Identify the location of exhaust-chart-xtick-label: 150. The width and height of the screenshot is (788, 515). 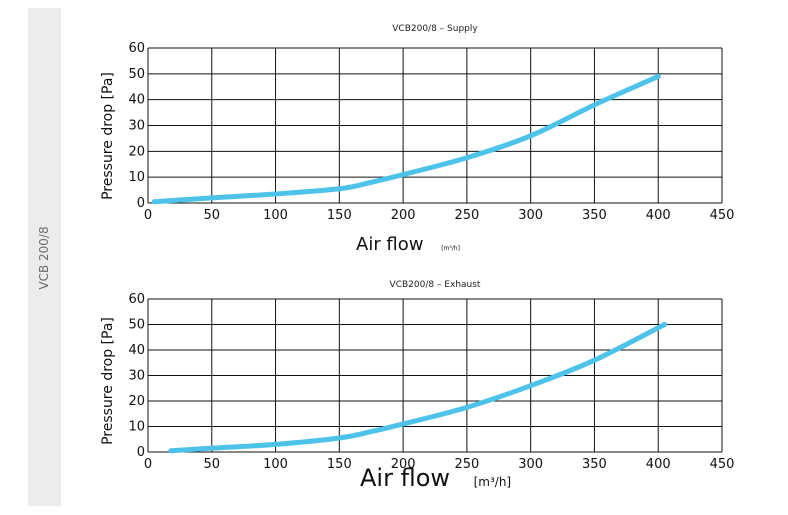
(339, 464).